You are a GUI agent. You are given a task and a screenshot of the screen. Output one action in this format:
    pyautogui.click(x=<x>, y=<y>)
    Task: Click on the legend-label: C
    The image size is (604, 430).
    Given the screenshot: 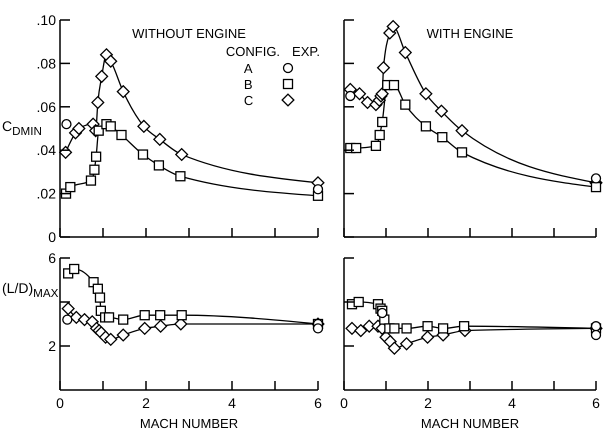 What is the action you would take?
    pyautogui.click(x=249, y=100)
    